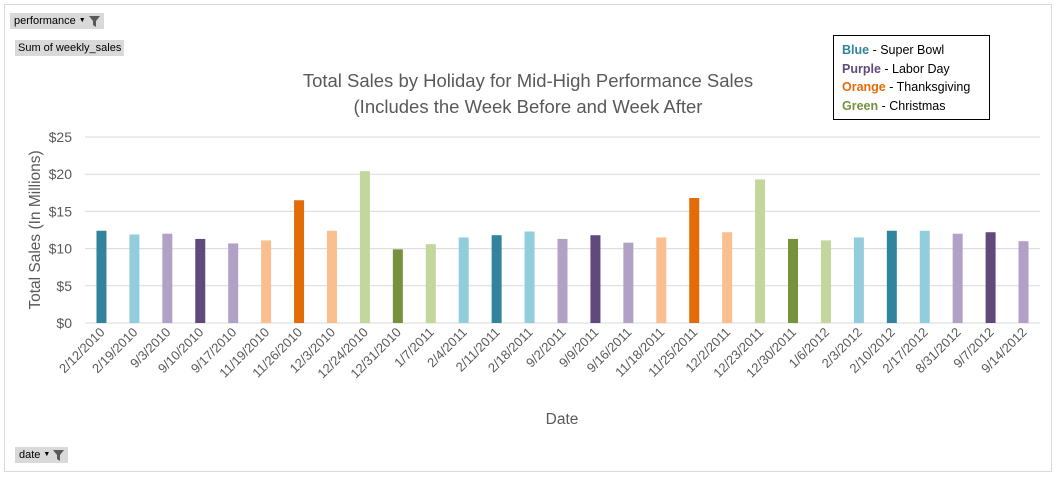 The width and height of the screenshot is (1058, 478). What do you see at coordinates (861, 68) in the screenshot?
I see `legend-color-name: Purple` at bounding box center [861, 68].